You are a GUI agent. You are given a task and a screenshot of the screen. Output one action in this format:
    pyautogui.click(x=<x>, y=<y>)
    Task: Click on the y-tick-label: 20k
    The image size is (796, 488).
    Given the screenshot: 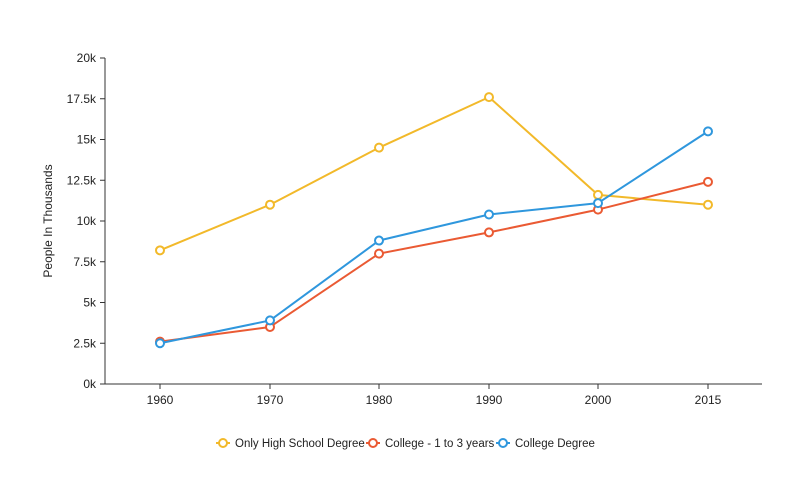 What is the action you would take?
    pyautogui.click(x=87, y=58)
    